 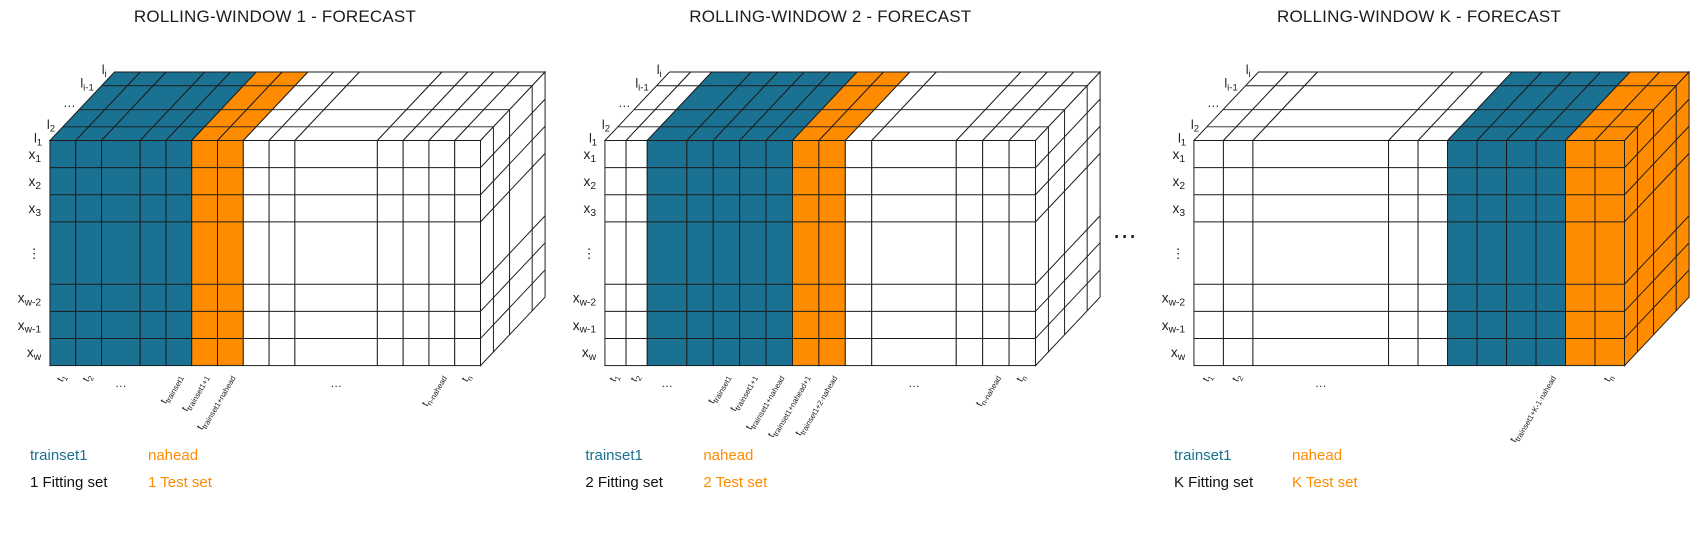 What do you see at coordinates (624, 482) in the screenshot?
I see `legend-fitting-set-label: 2 Fitting set` at bounding box center [624, 482].